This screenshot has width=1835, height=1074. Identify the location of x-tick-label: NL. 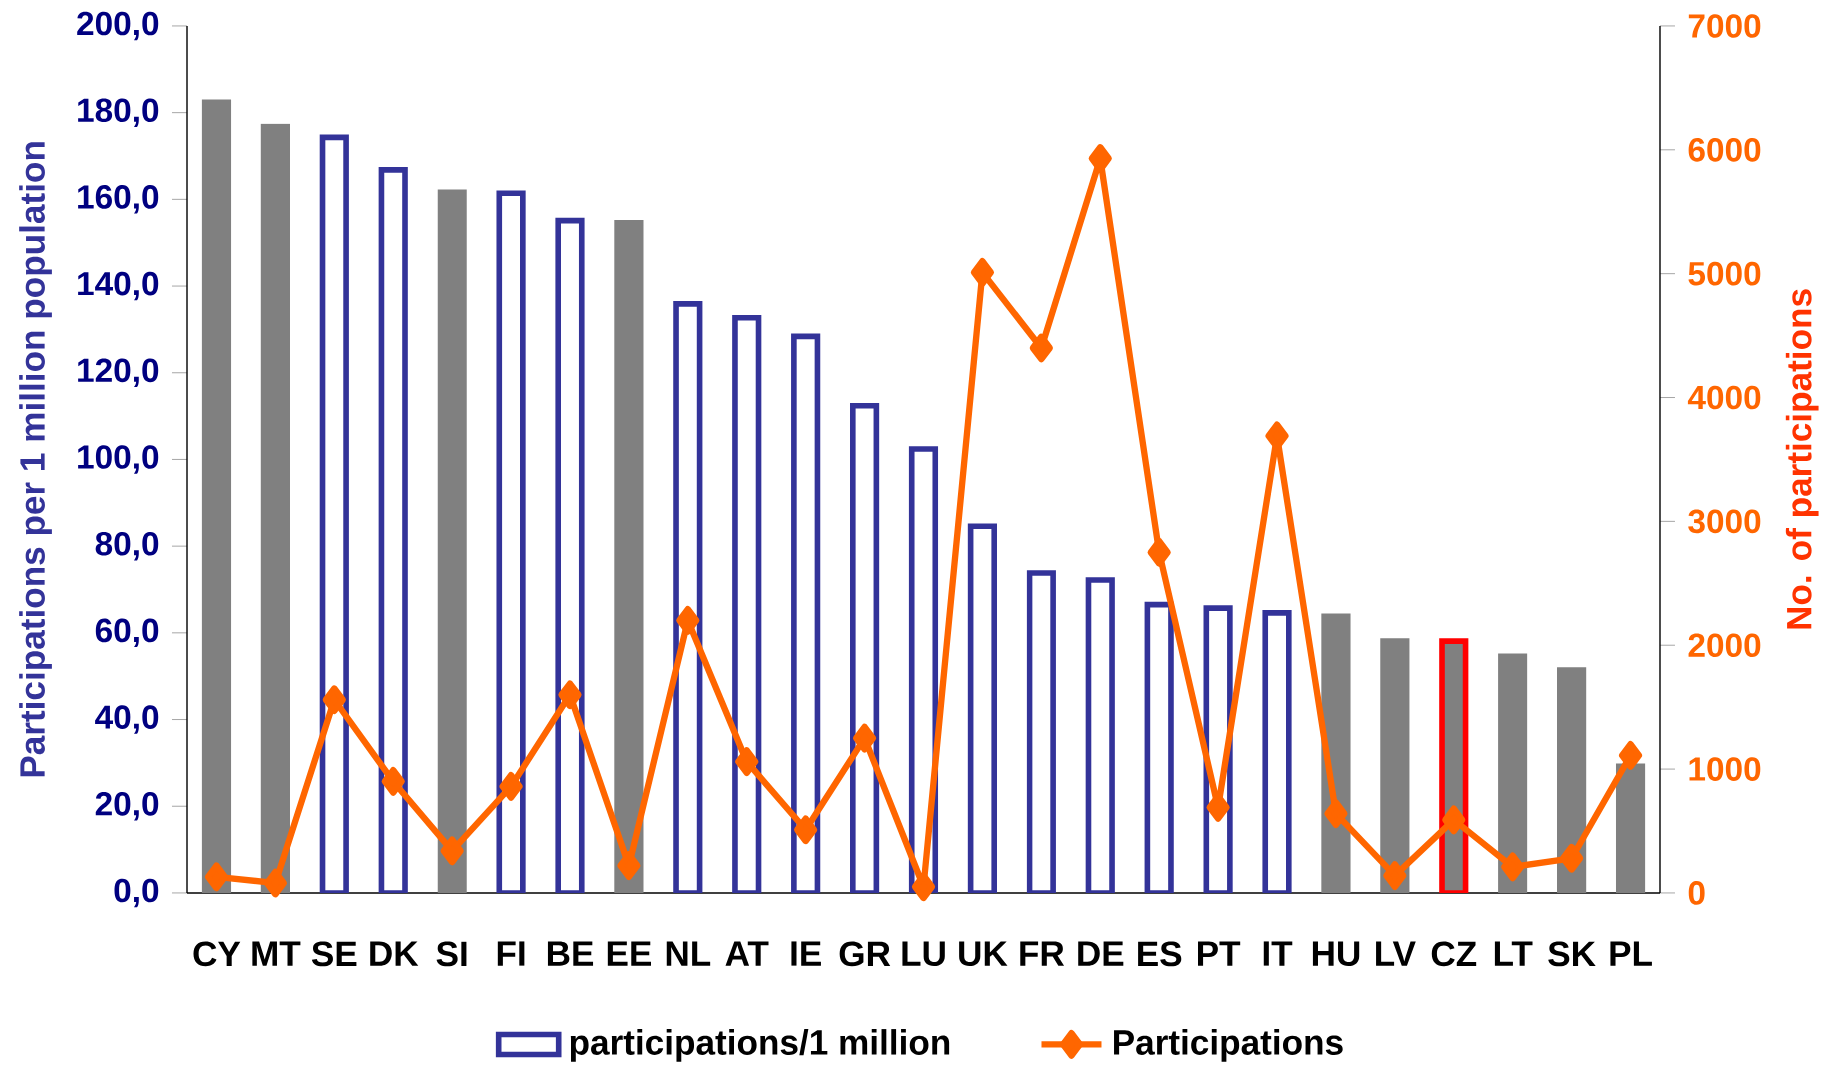
(688, 953).